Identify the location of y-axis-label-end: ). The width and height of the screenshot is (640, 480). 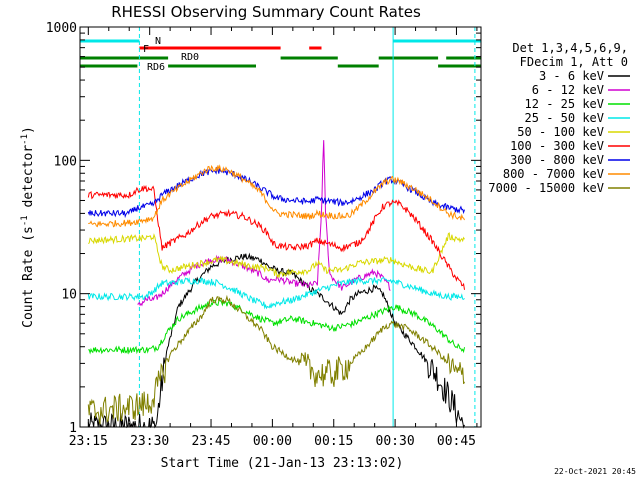
(28, 130).